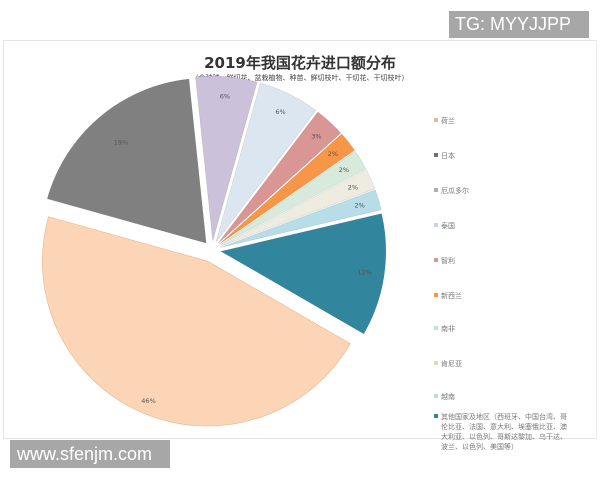 The width and height of the screenshot is (600, 480). I want to click on legend-item: 肯尼亚, so click(448, 364).